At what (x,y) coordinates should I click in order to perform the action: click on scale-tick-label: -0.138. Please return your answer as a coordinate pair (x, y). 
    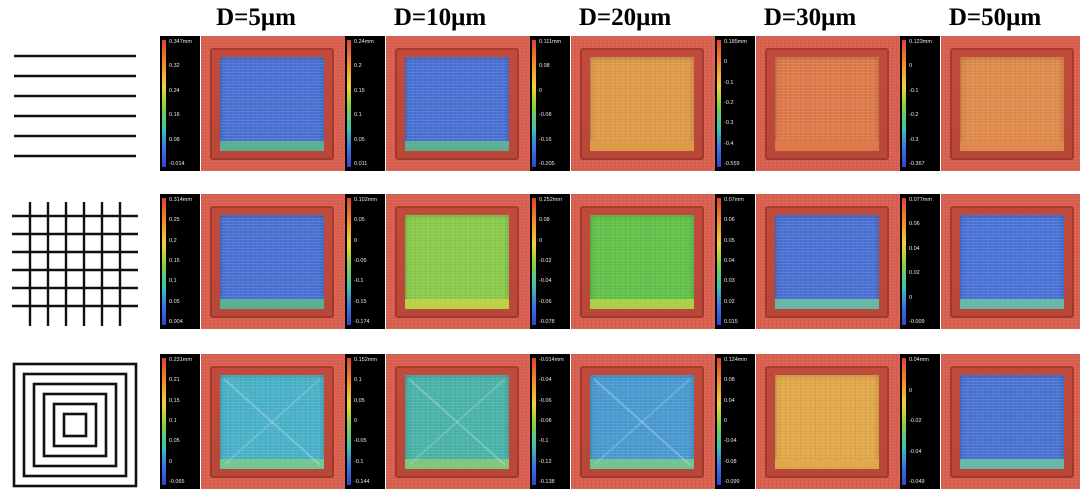
    Looking at the image, I should click on (547, 482).